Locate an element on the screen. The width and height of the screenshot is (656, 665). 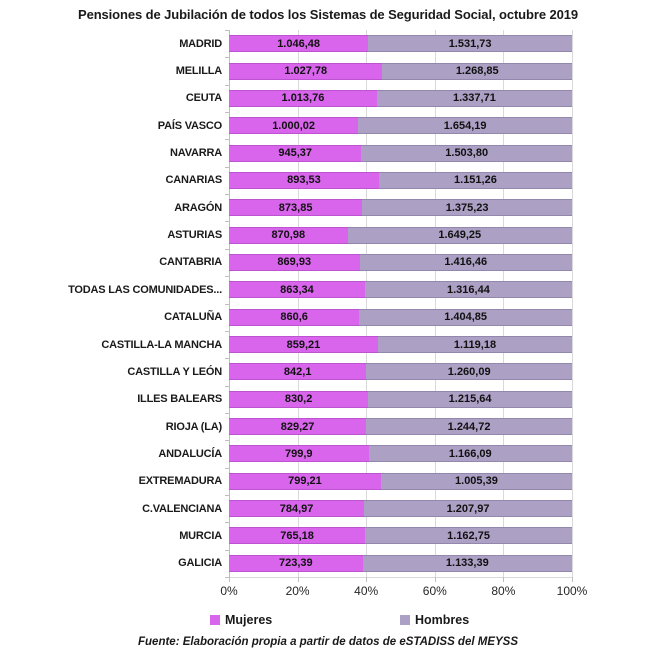
category-label: ASTURIAS is located at coordinates (194, 235).